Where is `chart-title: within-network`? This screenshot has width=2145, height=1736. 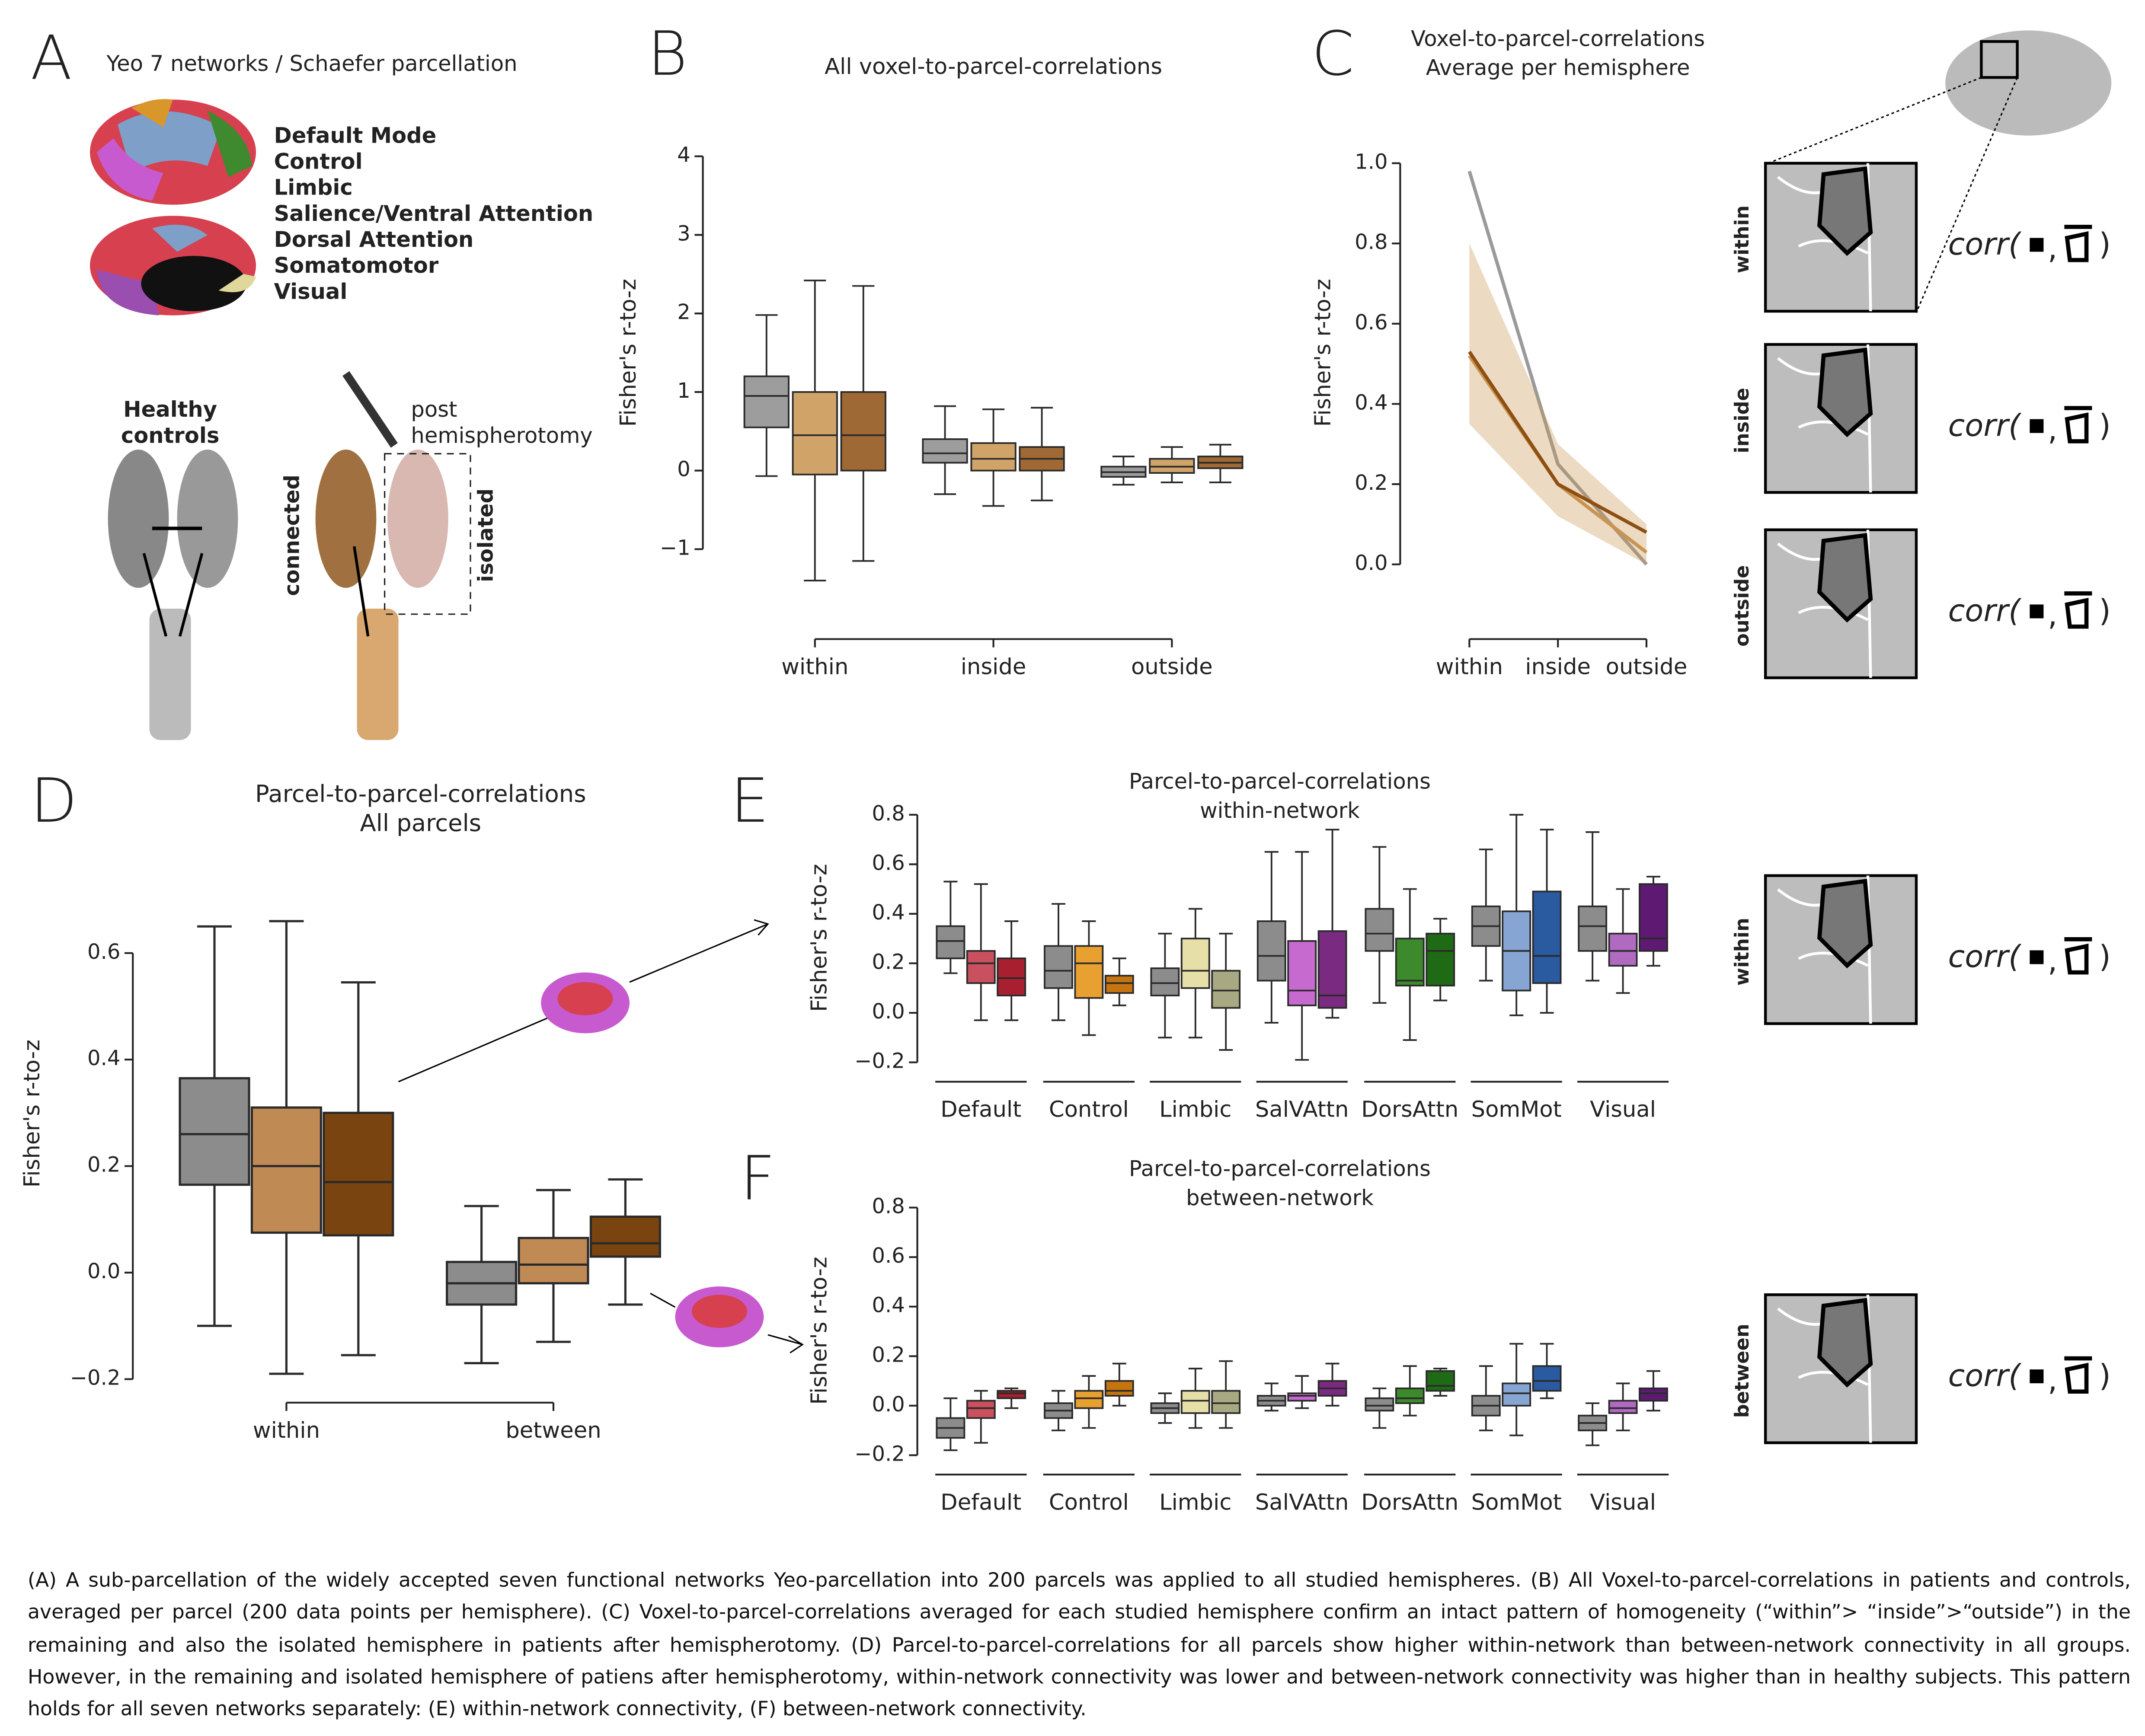
chart-title: within-network is located at coordinates (1280, 810).